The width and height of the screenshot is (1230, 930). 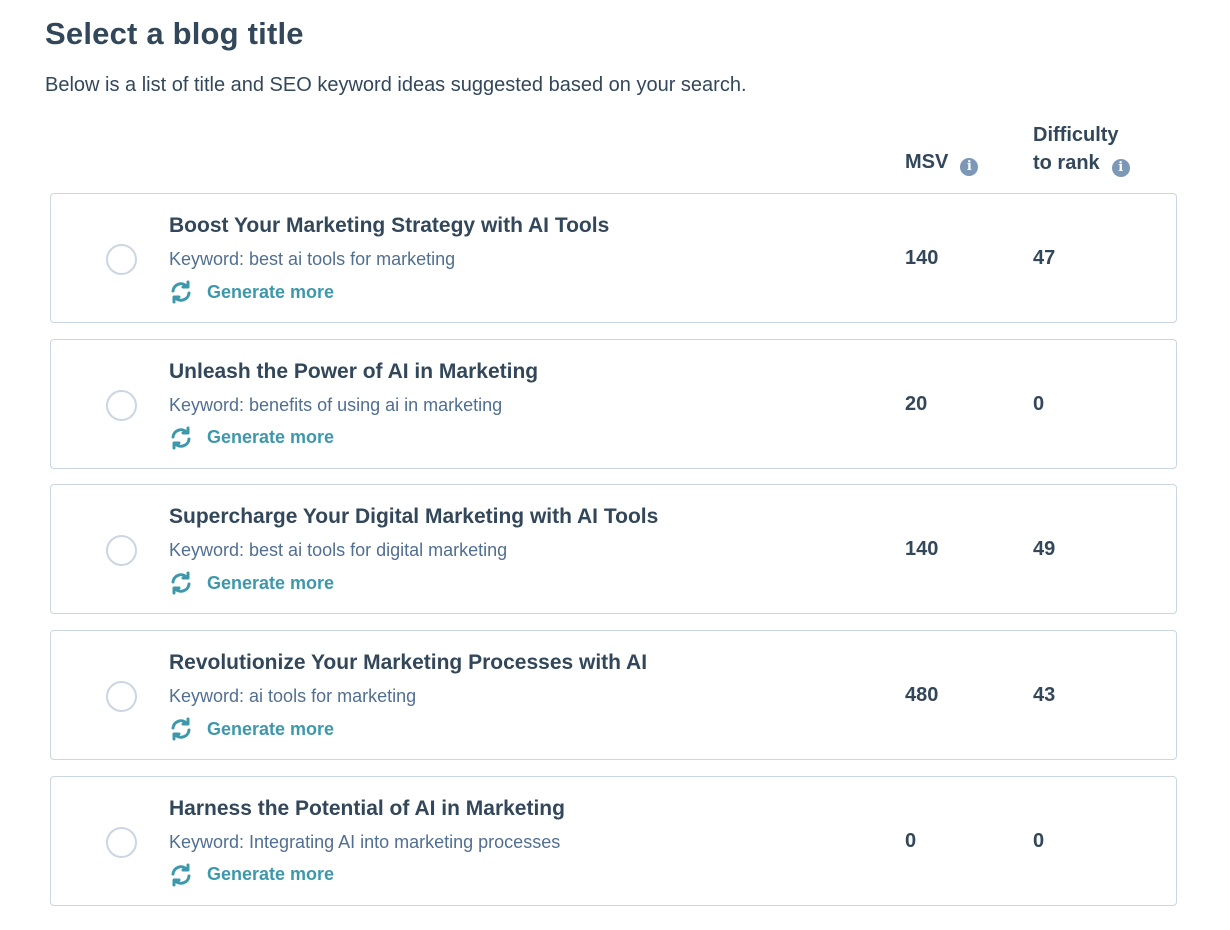 What do you see at coordinates (354, 371) in the screenshot?
I see `blog-title: Unleash the Power of AI in Marketing` at bounding box center [354, 371].